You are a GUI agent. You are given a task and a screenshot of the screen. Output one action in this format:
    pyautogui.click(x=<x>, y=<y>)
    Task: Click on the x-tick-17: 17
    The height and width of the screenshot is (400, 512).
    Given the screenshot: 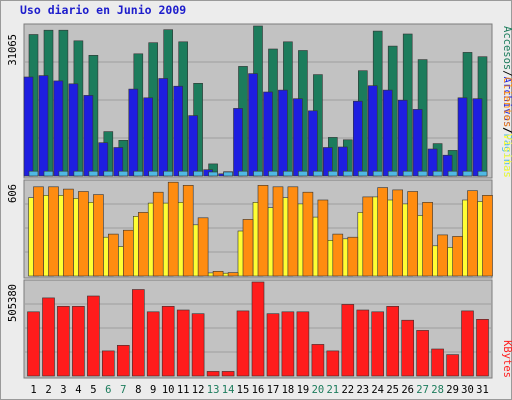 What is the action you would take?
    pyautogui.click(x=273, y=390)
    